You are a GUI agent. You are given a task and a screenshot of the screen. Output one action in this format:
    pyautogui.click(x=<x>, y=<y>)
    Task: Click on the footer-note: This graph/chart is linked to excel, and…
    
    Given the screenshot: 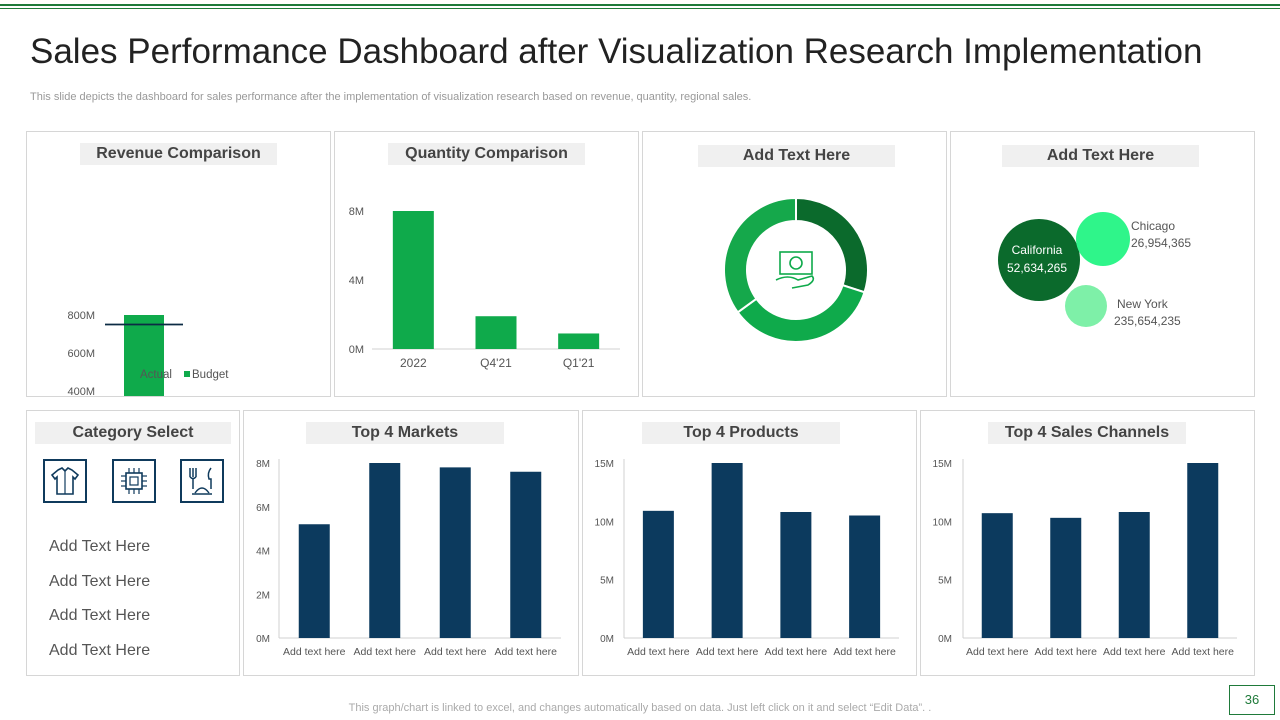 What is the action you would take?
    pyautogui.click(x=640, y=708)
    